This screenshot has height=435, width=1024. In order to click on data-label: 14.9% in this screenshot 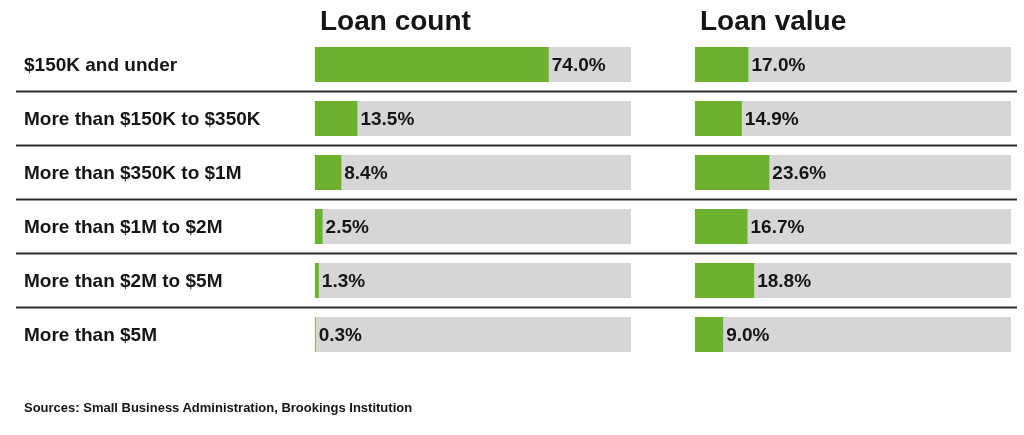, I will do `click(771, 118)`.